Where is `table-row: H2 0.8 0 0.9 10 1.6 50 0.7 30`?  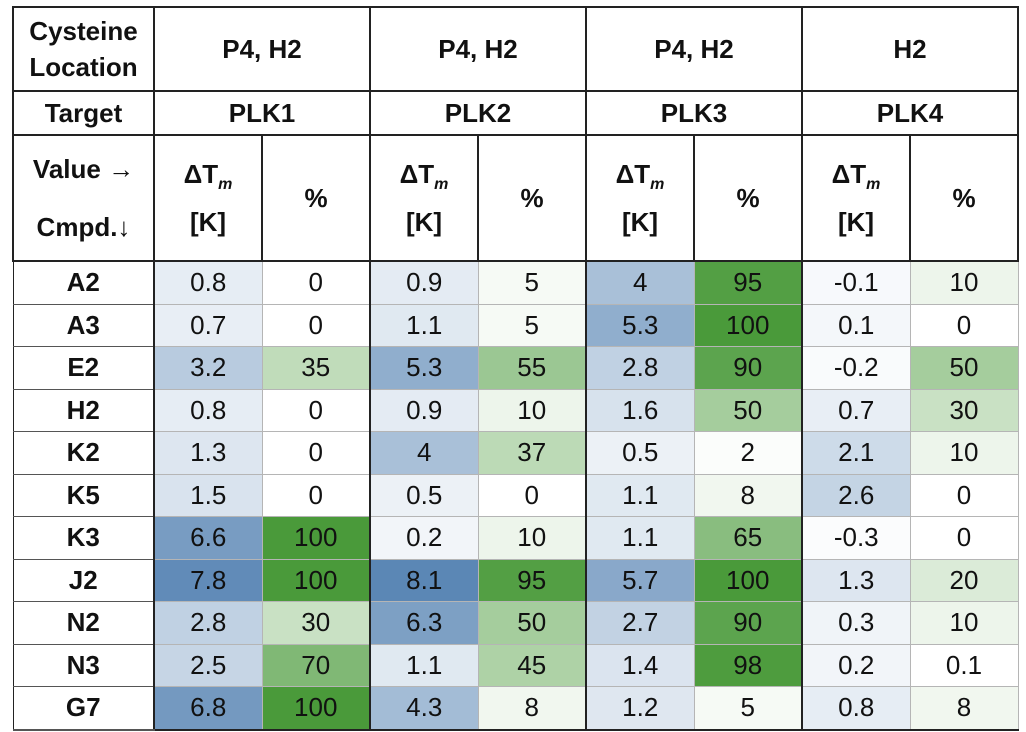
table-row: H2 0.8 0 0.9 10 1.6 50 0.7 30 is located at coordinates (515, 410).